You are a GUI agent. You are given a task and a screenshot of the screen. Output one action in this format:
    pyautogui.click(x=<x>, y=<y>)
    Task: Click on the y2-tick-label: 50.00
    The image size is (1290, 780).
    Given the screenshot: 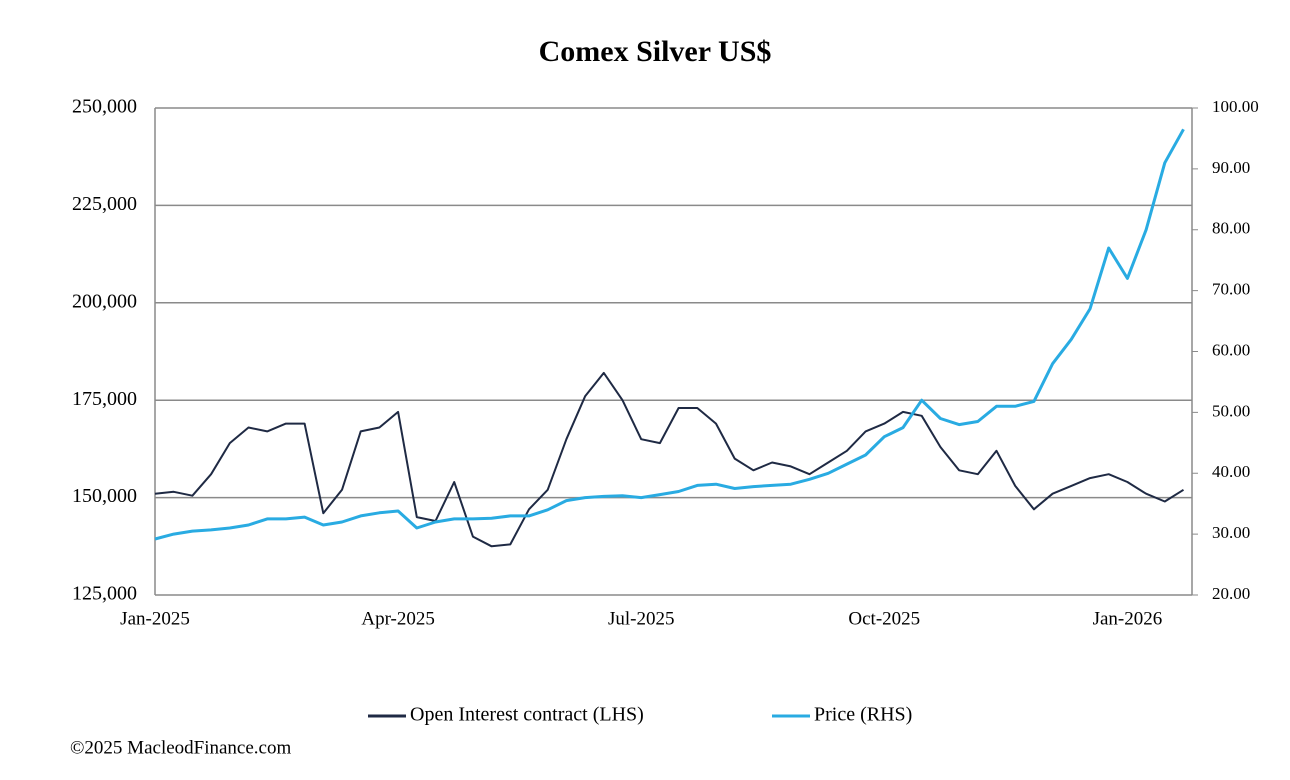 What is the action you would take?
    pyautogui.click(x=1231, y=410)
    